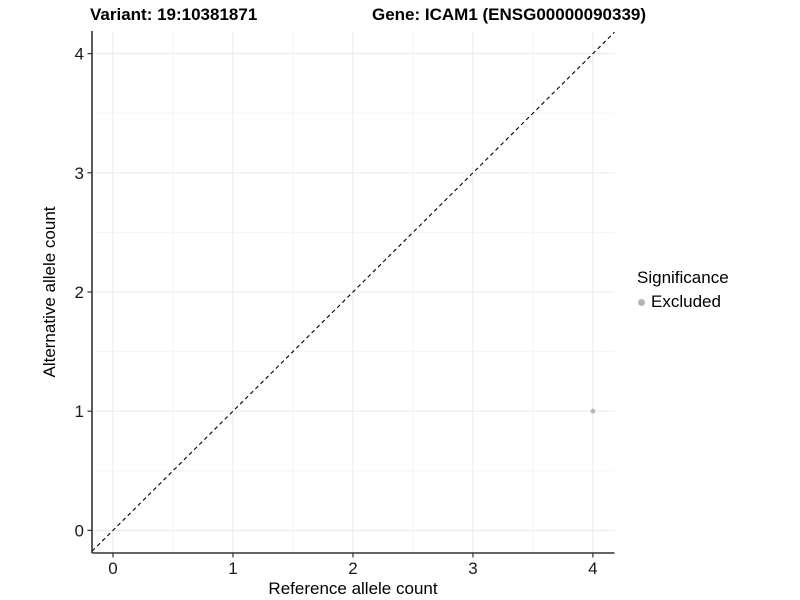 The height and width of the screenshot is (600, 800). I want to click on legend: Significance Excluded, so click(680, 290).